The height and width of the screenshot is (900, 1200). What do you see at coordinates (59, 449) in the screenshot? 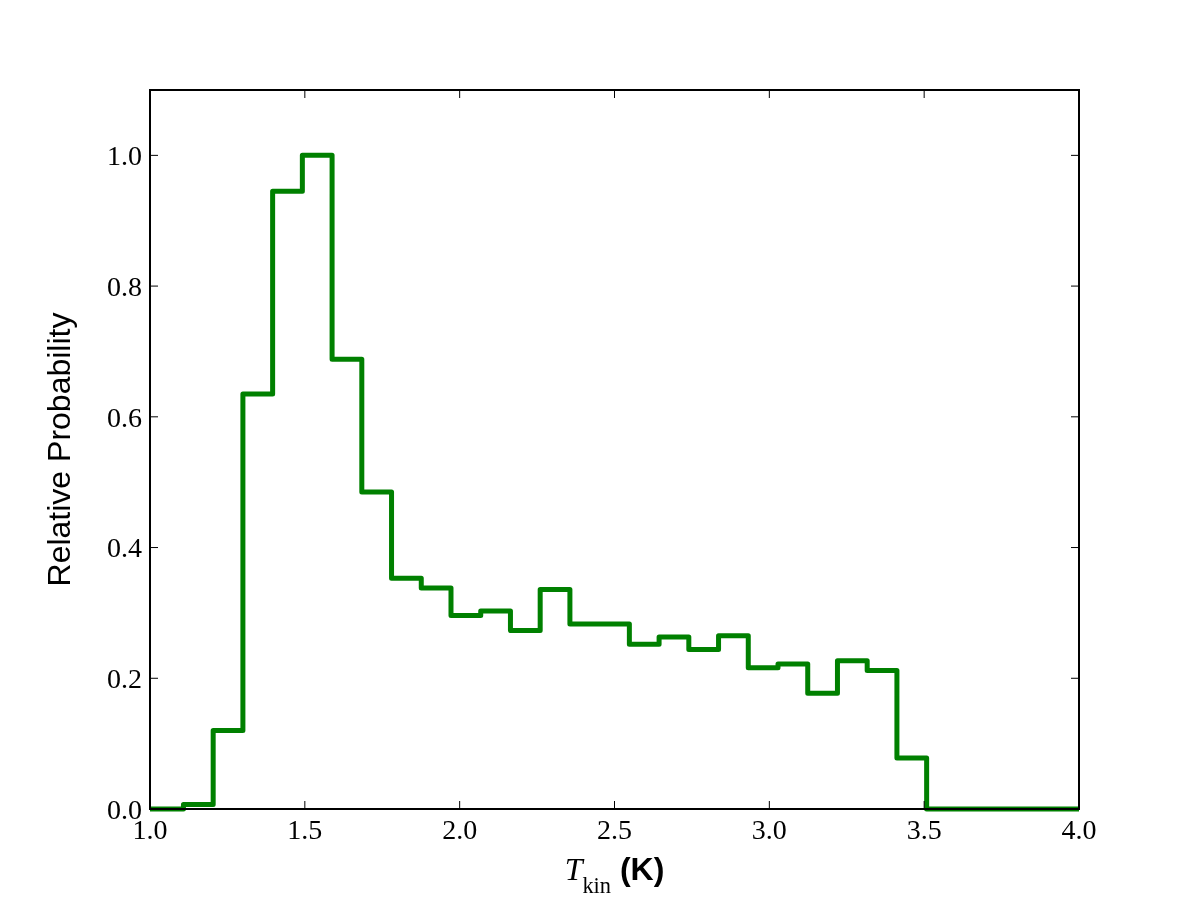
I see `y-axis-title: Relative Probability` at bounding box center [59, 449].